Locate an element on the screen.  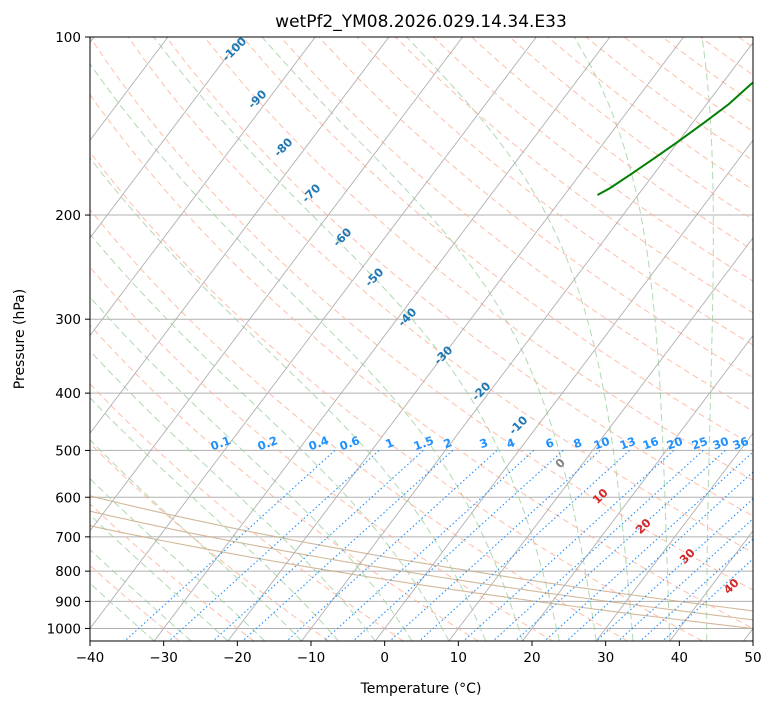
chart-title: wetPf2_YM08.2026.029.14.34.E33 is located at coordinates (421, 22).